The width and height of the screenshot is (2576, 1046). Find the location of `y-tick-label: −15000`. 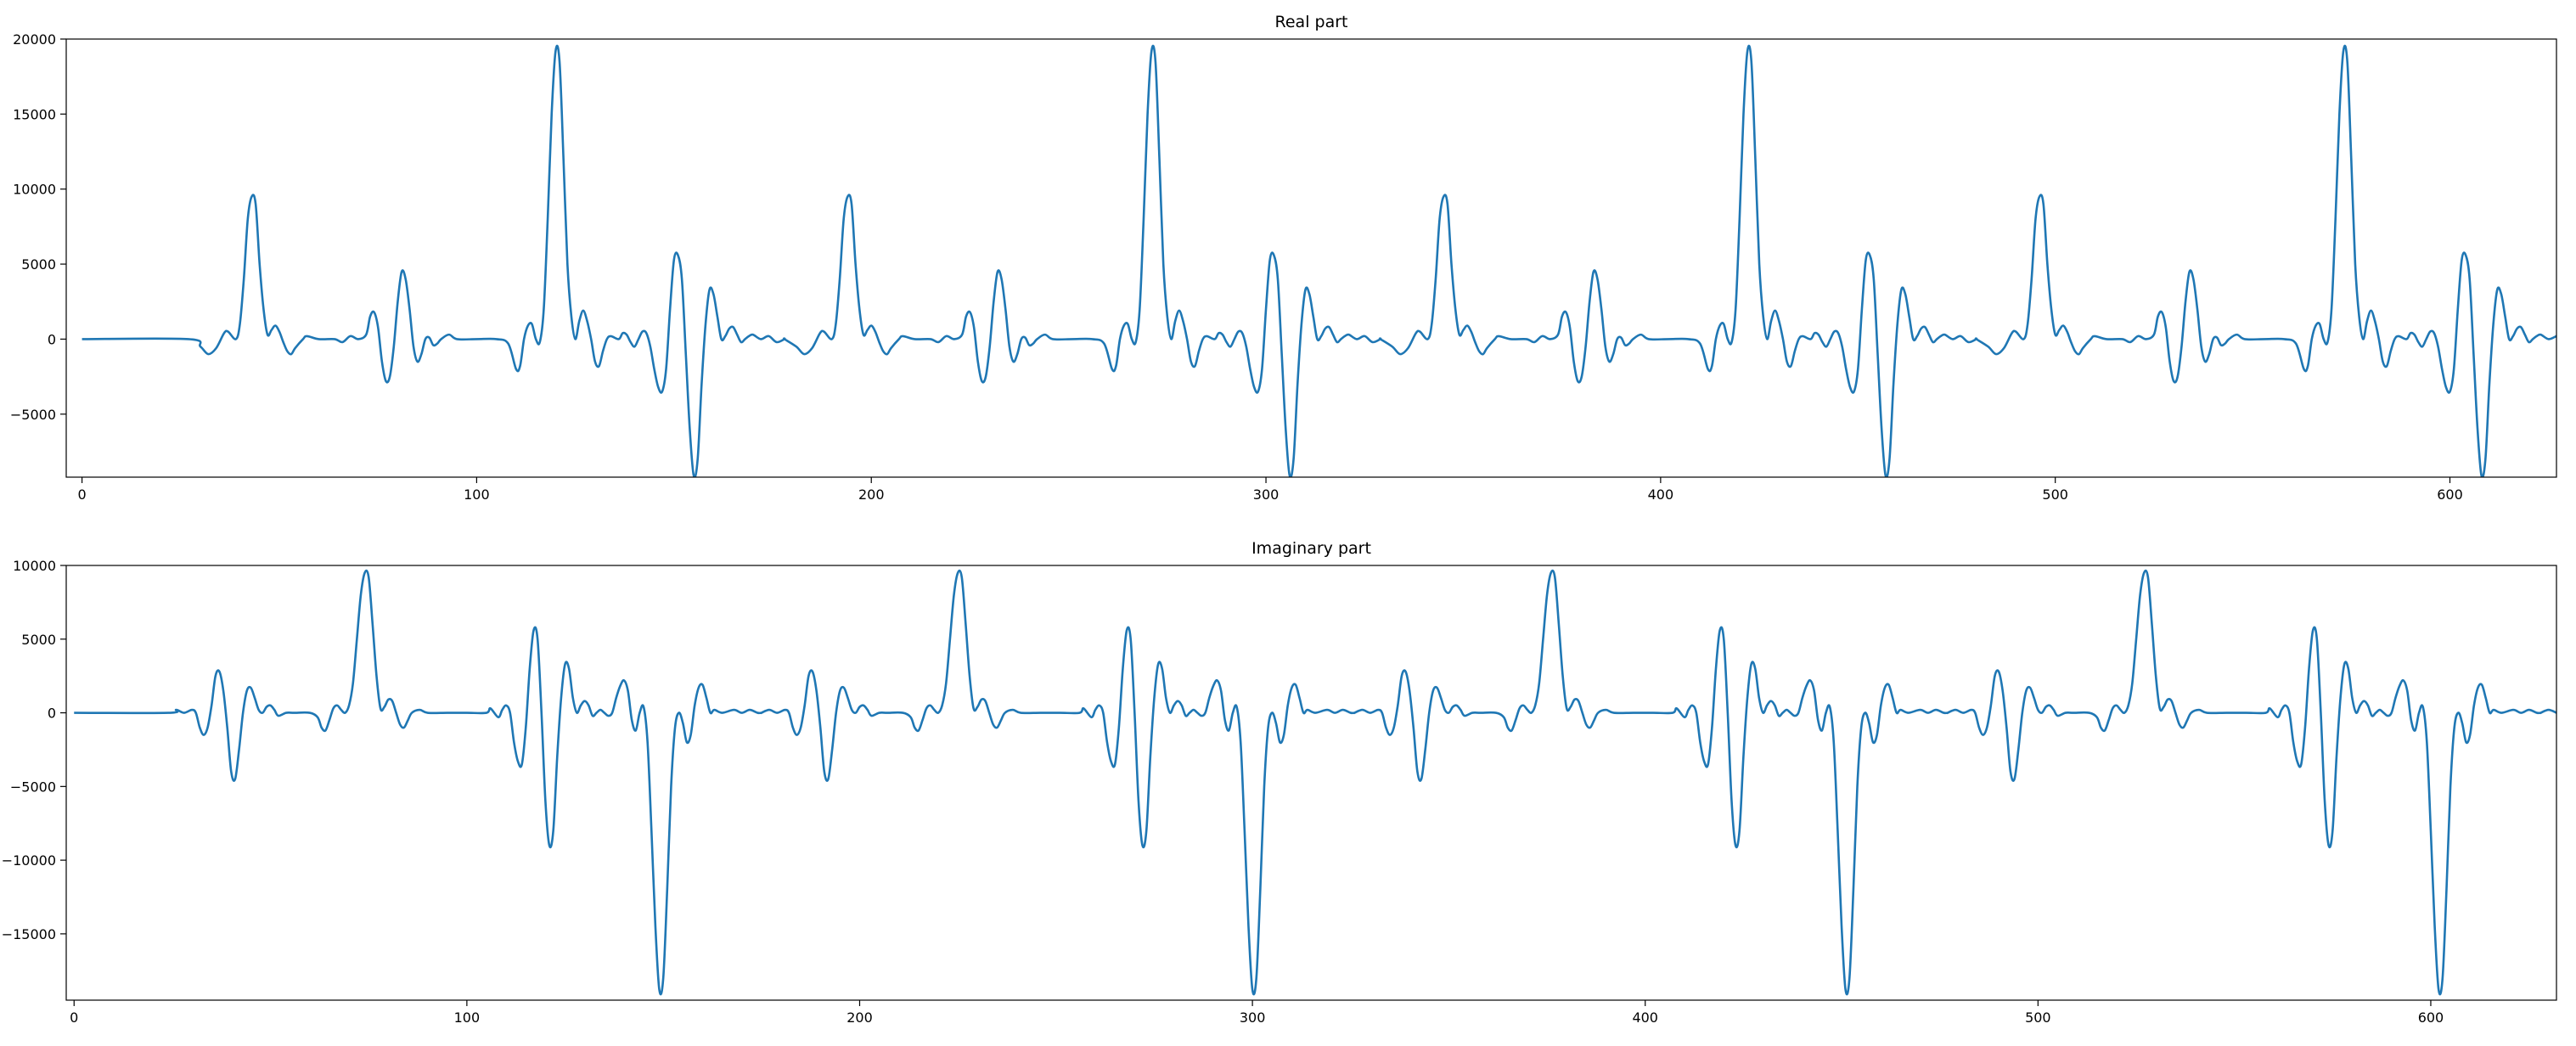

y-tick-label: −15000 is located at coordinates (29, 934).